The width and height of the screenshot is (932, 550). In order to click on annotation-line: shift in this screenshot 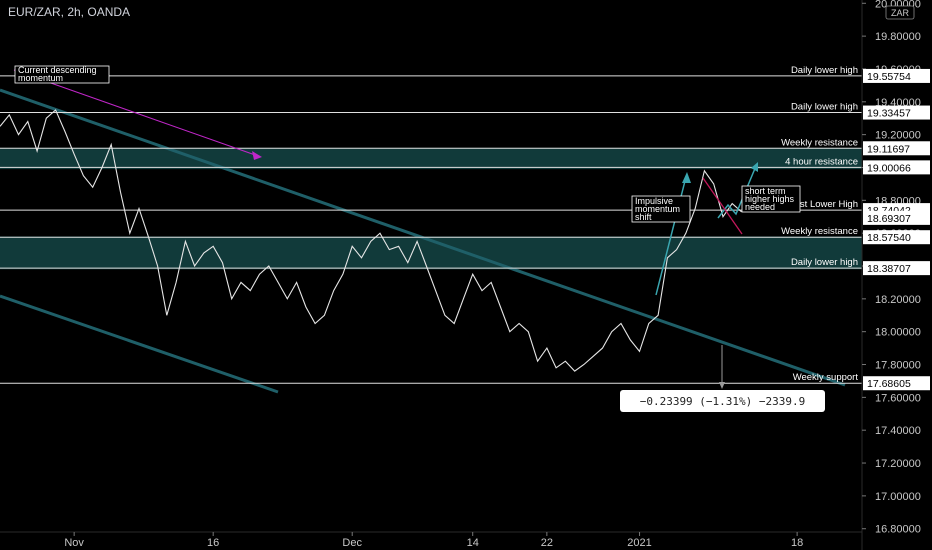, I will do `click(643, 217)`.